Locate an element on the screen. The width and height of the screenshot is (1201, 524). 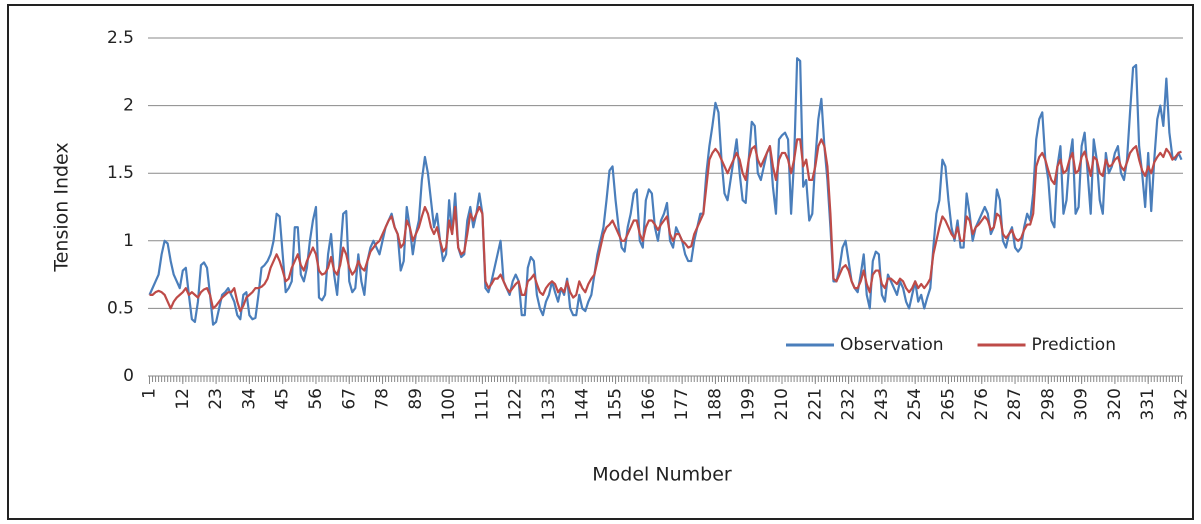
x-tick-label: 166 is located at coordinates (649, 404).